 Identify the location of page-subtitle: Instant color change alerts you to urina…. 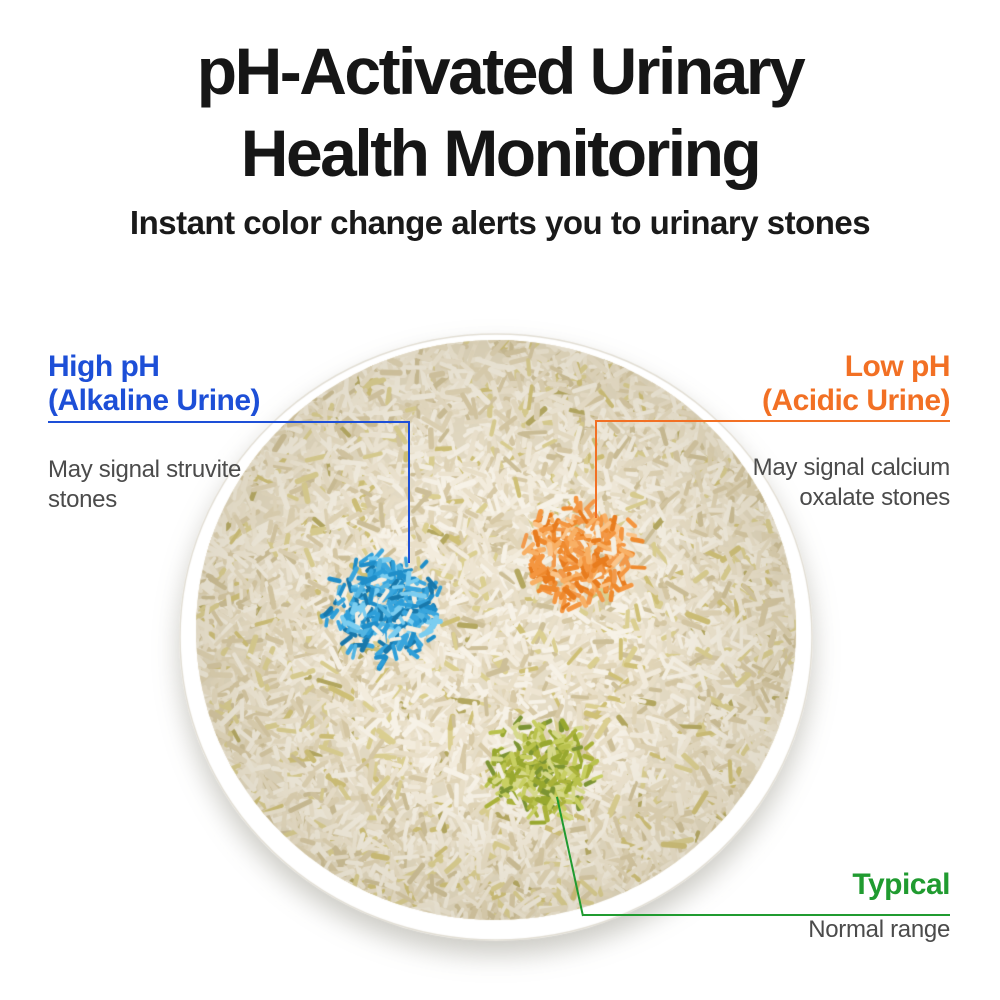
(500, 222).